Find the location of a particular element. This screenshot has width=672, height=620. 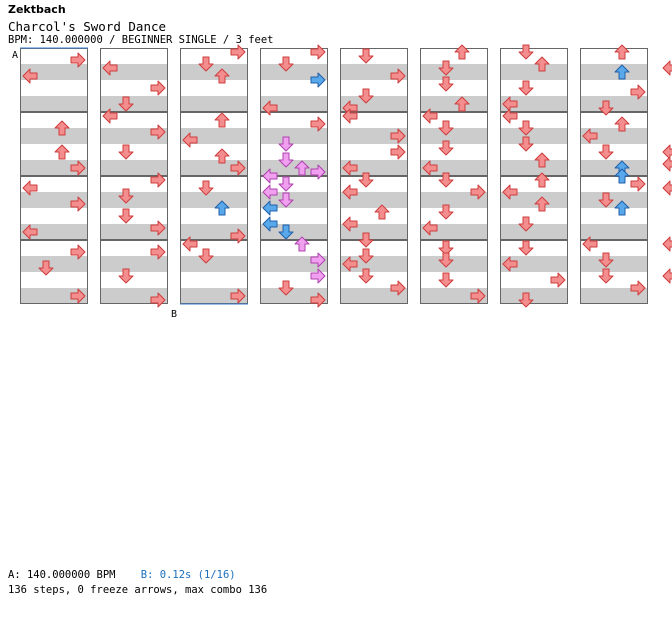

song-title: Charcol's Sword Dance is located at coordinates (87, 26).